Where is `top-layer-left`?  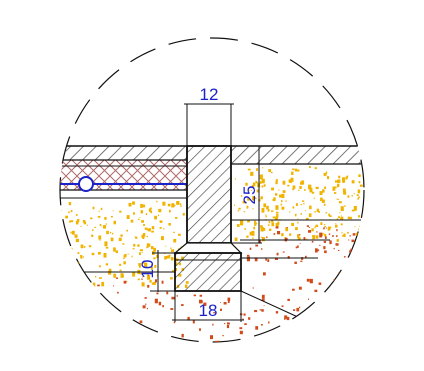
top-layer-left is located at coordinates (113, 153).